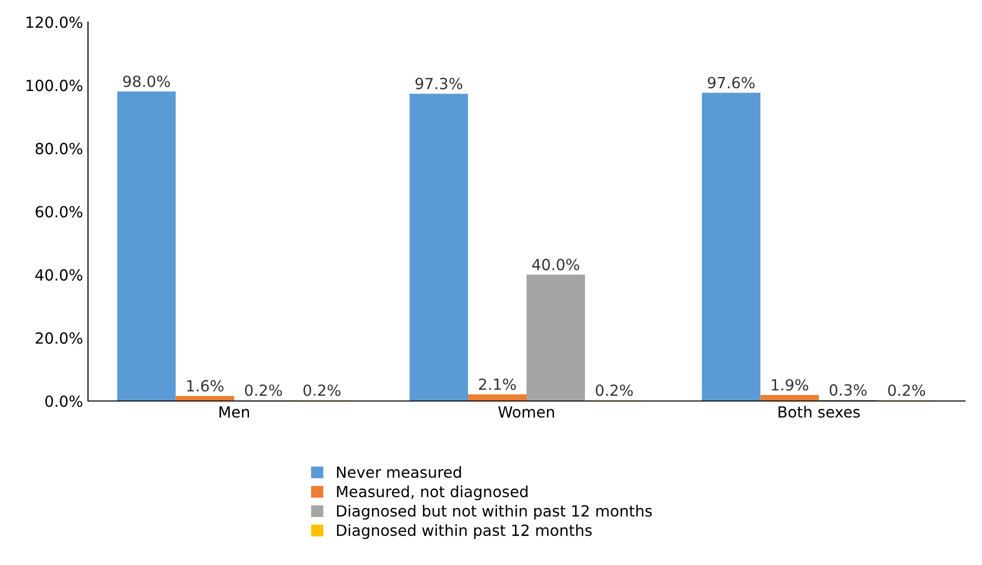 This screenshot has width=982, height=565. What do you see at coordinates (526, 412) in the screenshot?
I see `x-tick-label: Women` at bounding box center [526, 412].